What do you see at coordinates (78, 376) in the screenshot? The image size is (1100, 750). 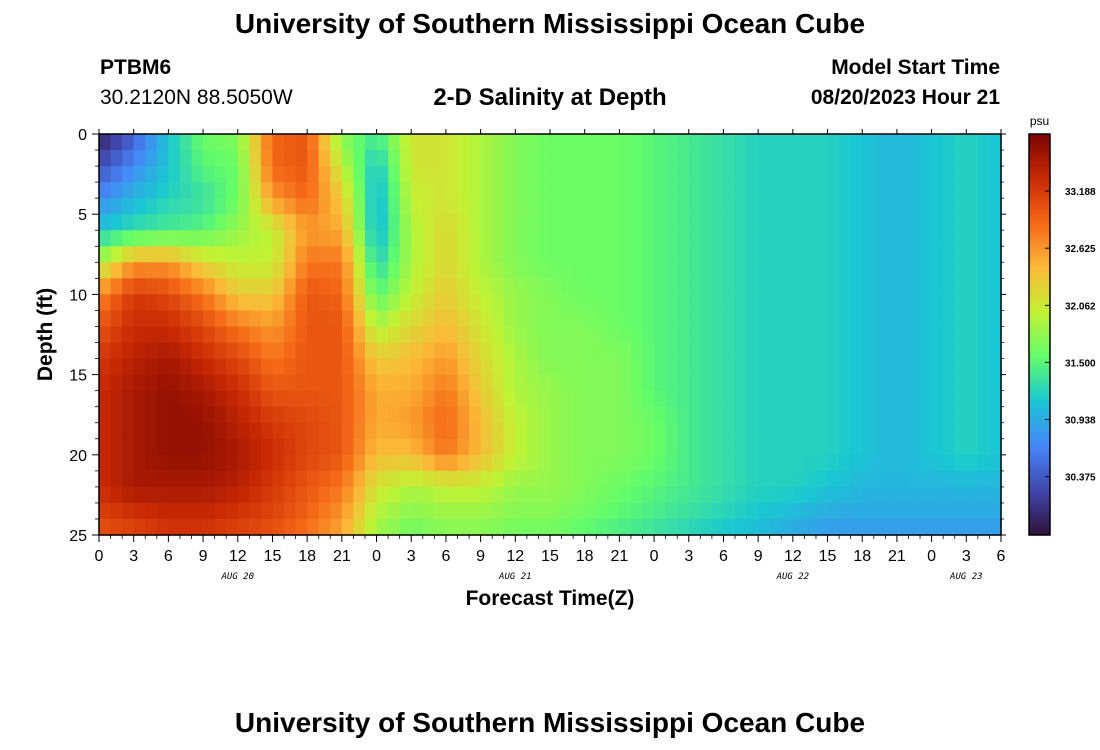 I see `y-tick-label: 15` at bounding box center [78, 376].